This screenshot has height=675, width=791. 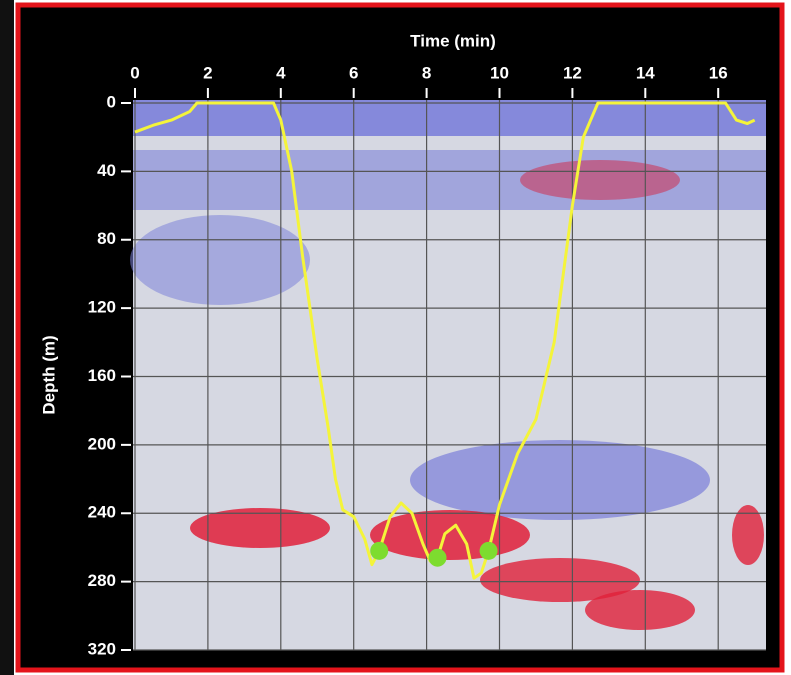 I want to click on y-tick-label: 200, so click(x=102, y=443).